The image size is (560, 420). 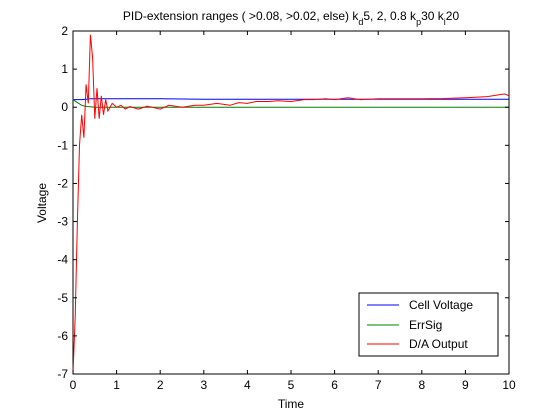 What do you see at coordinates (421, 385) in the screenshot?
I see `x-tick-label: 8` at bounding box center [421, 385].